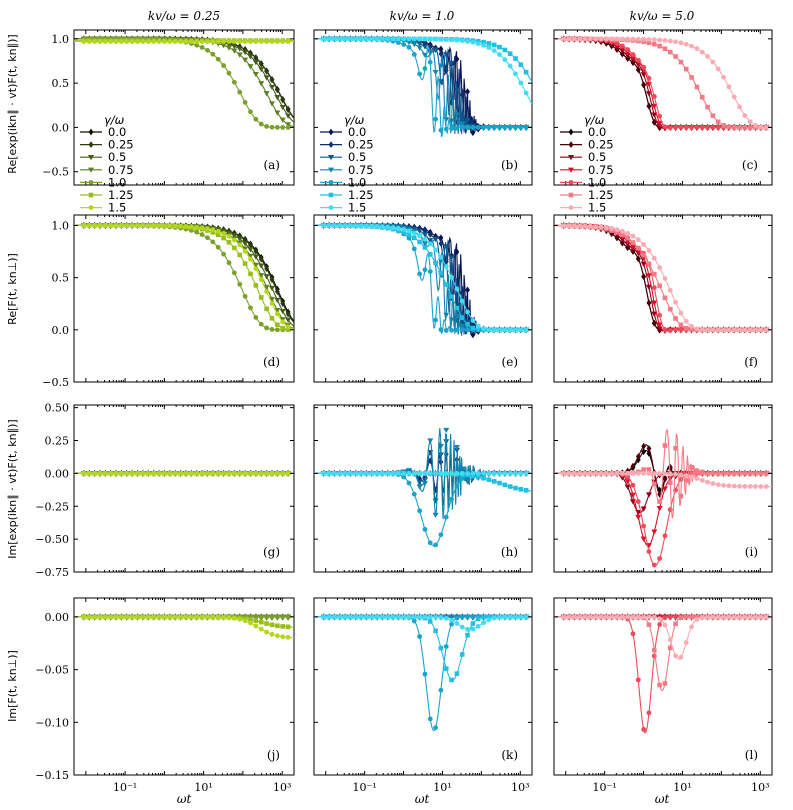  Describe the element at coordinates (184, 473) in the screenshot. I see `series-group` at that location.